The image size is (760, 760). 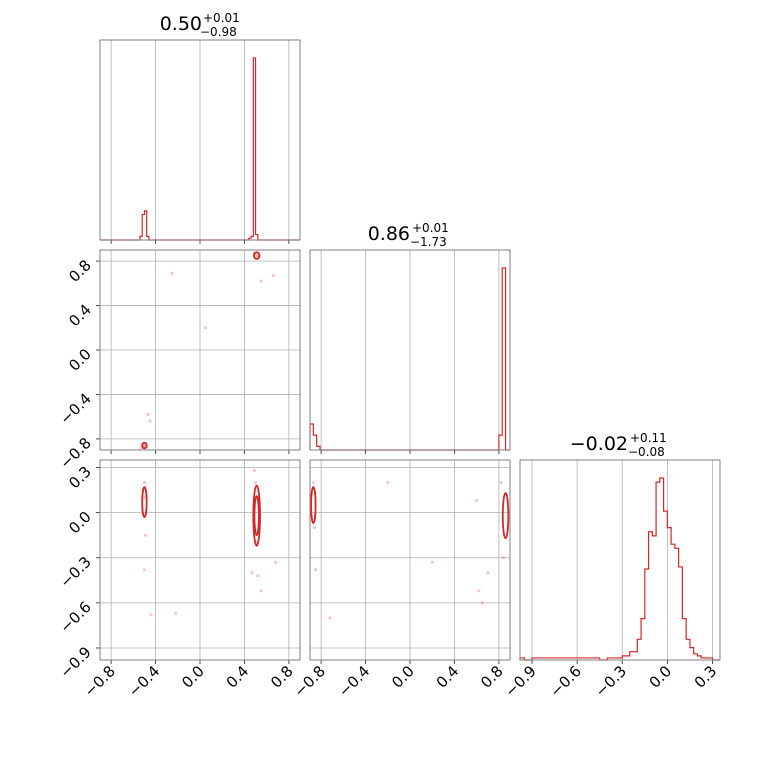 I want to click on x-ticks: −0.9 −0.6 −0.3 0.0 0.3, so click(x=610, y=680).